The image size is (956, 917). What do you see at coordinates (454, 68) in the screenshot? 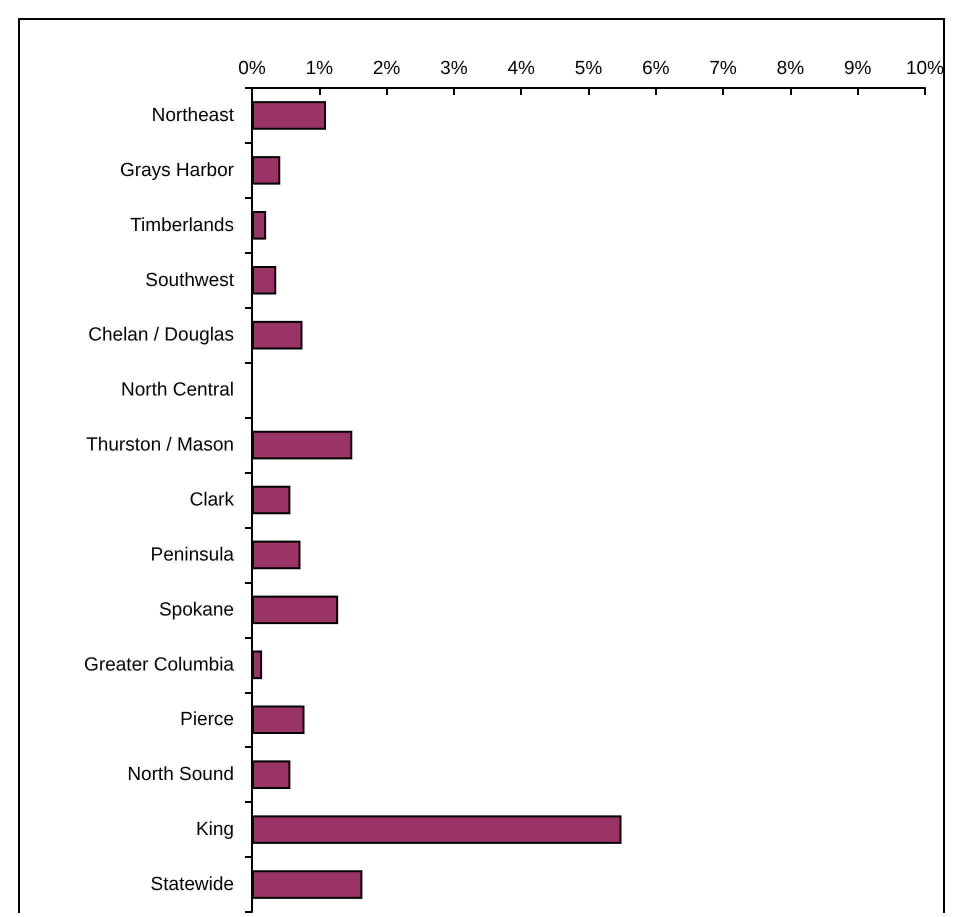
I see `x-tick-label: 3%` at bounding box center [454, 68].